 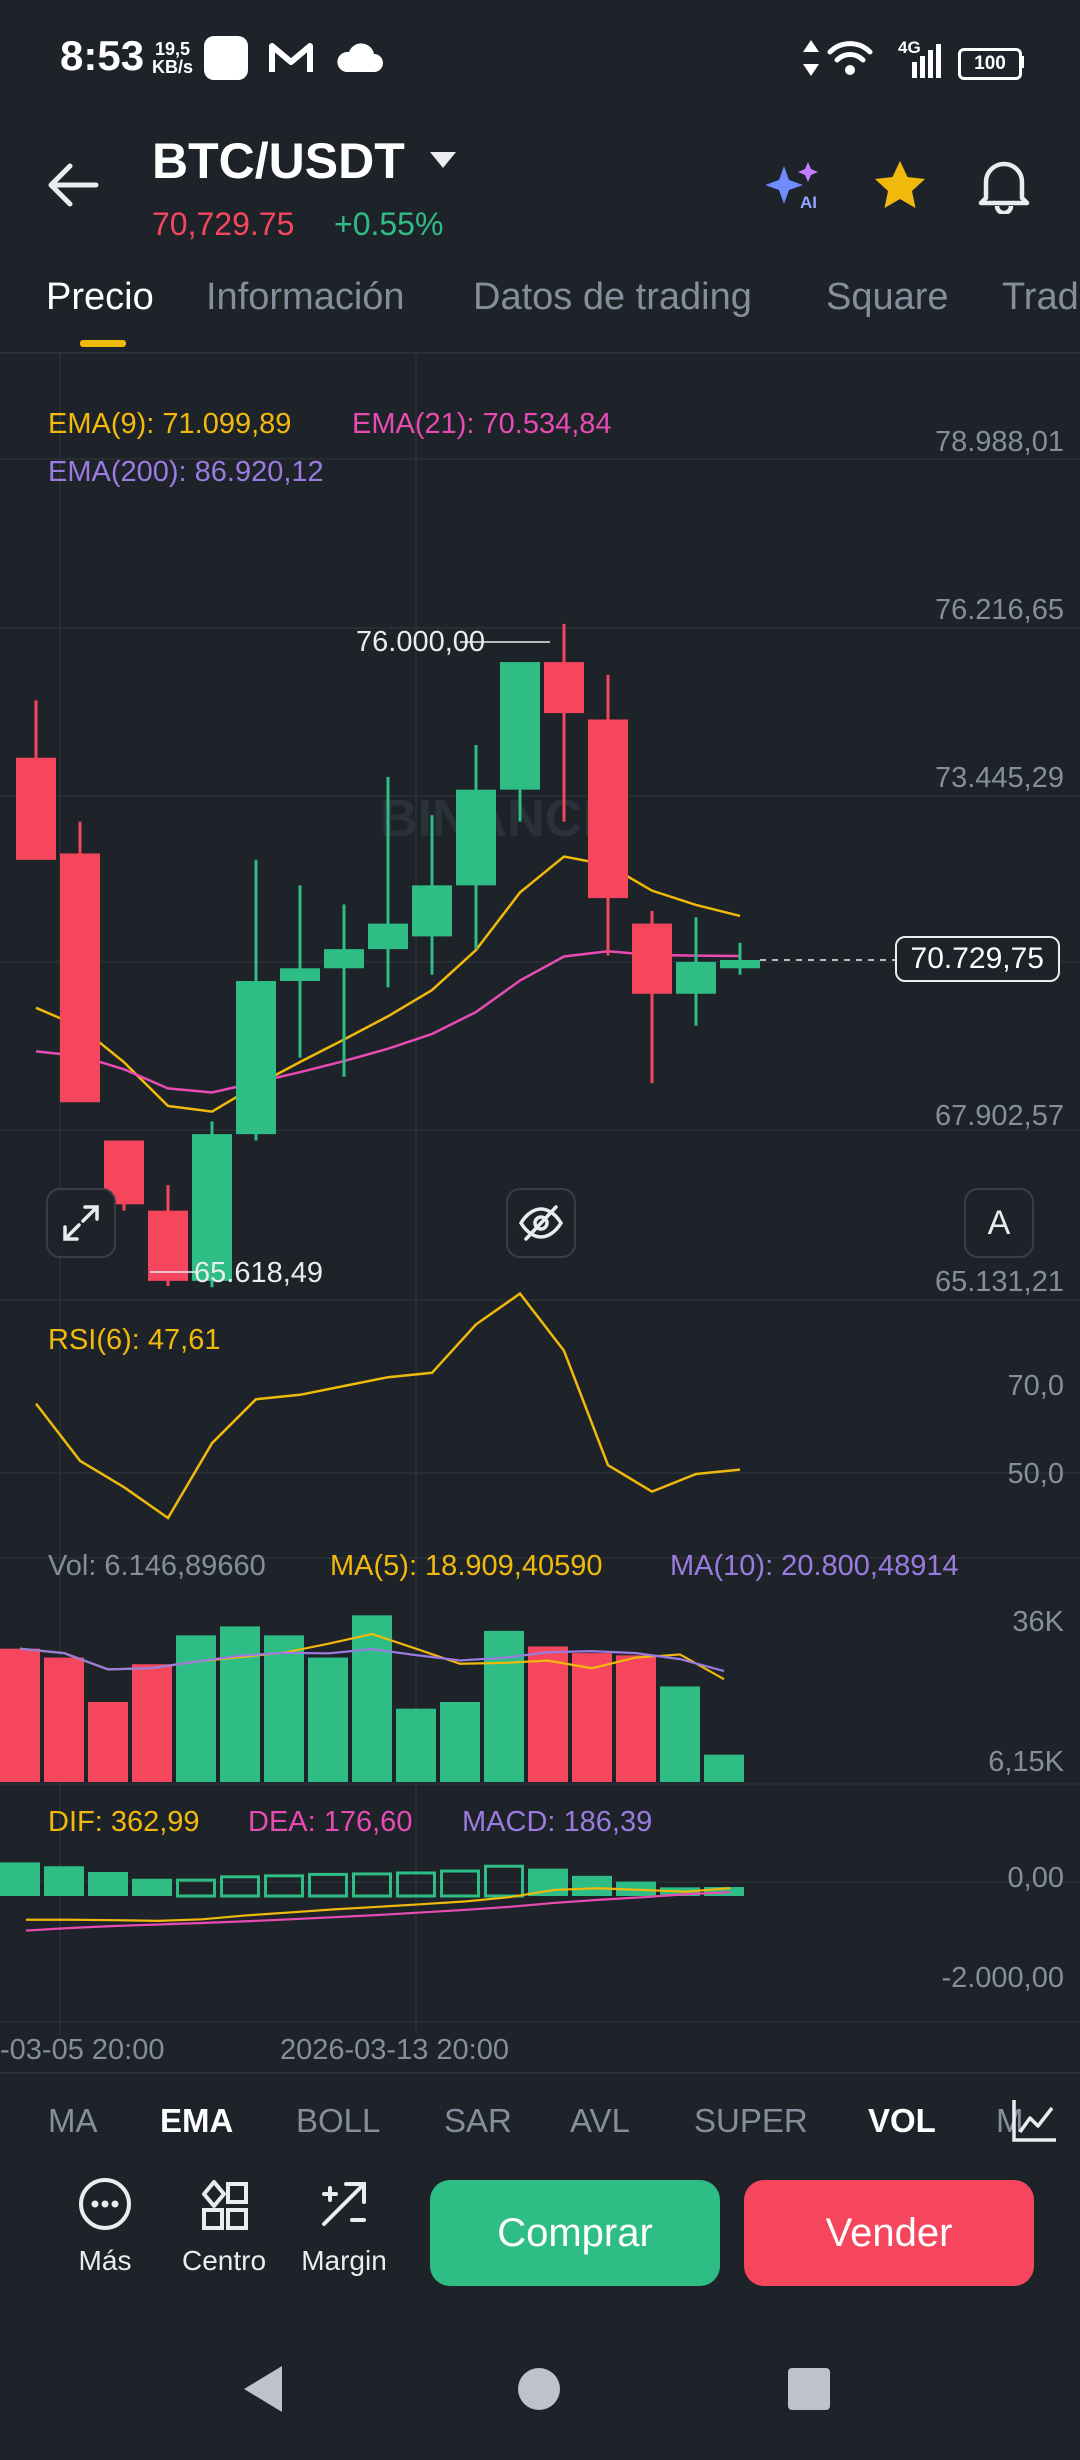 What do you see at coordinates (498, 819) in the screenshot?
I see `exchange-watermark: BINANCE` at bounding box center [498, 819].